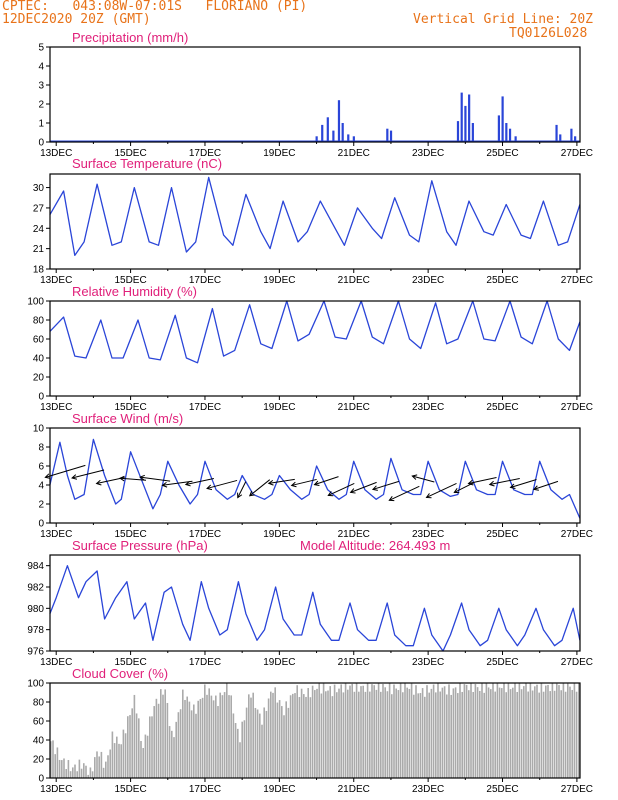  I want to click on y-tick-label: 4, so click(41, 67).